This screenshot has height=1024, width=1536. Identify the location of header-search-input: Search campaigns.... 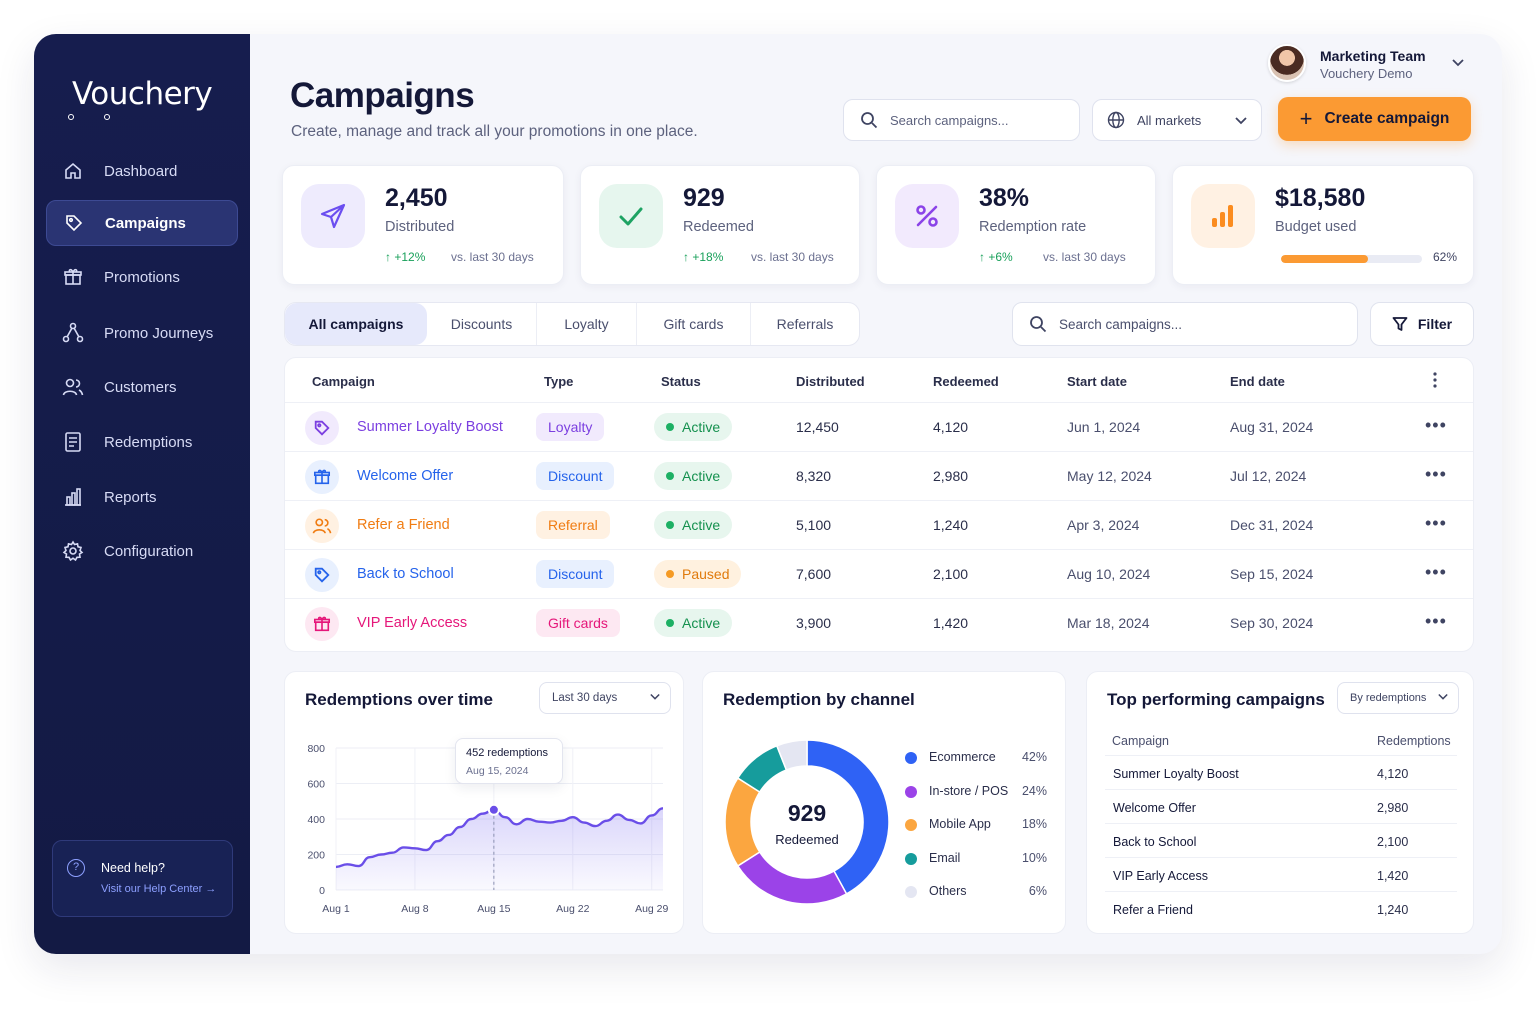
(961, 120).